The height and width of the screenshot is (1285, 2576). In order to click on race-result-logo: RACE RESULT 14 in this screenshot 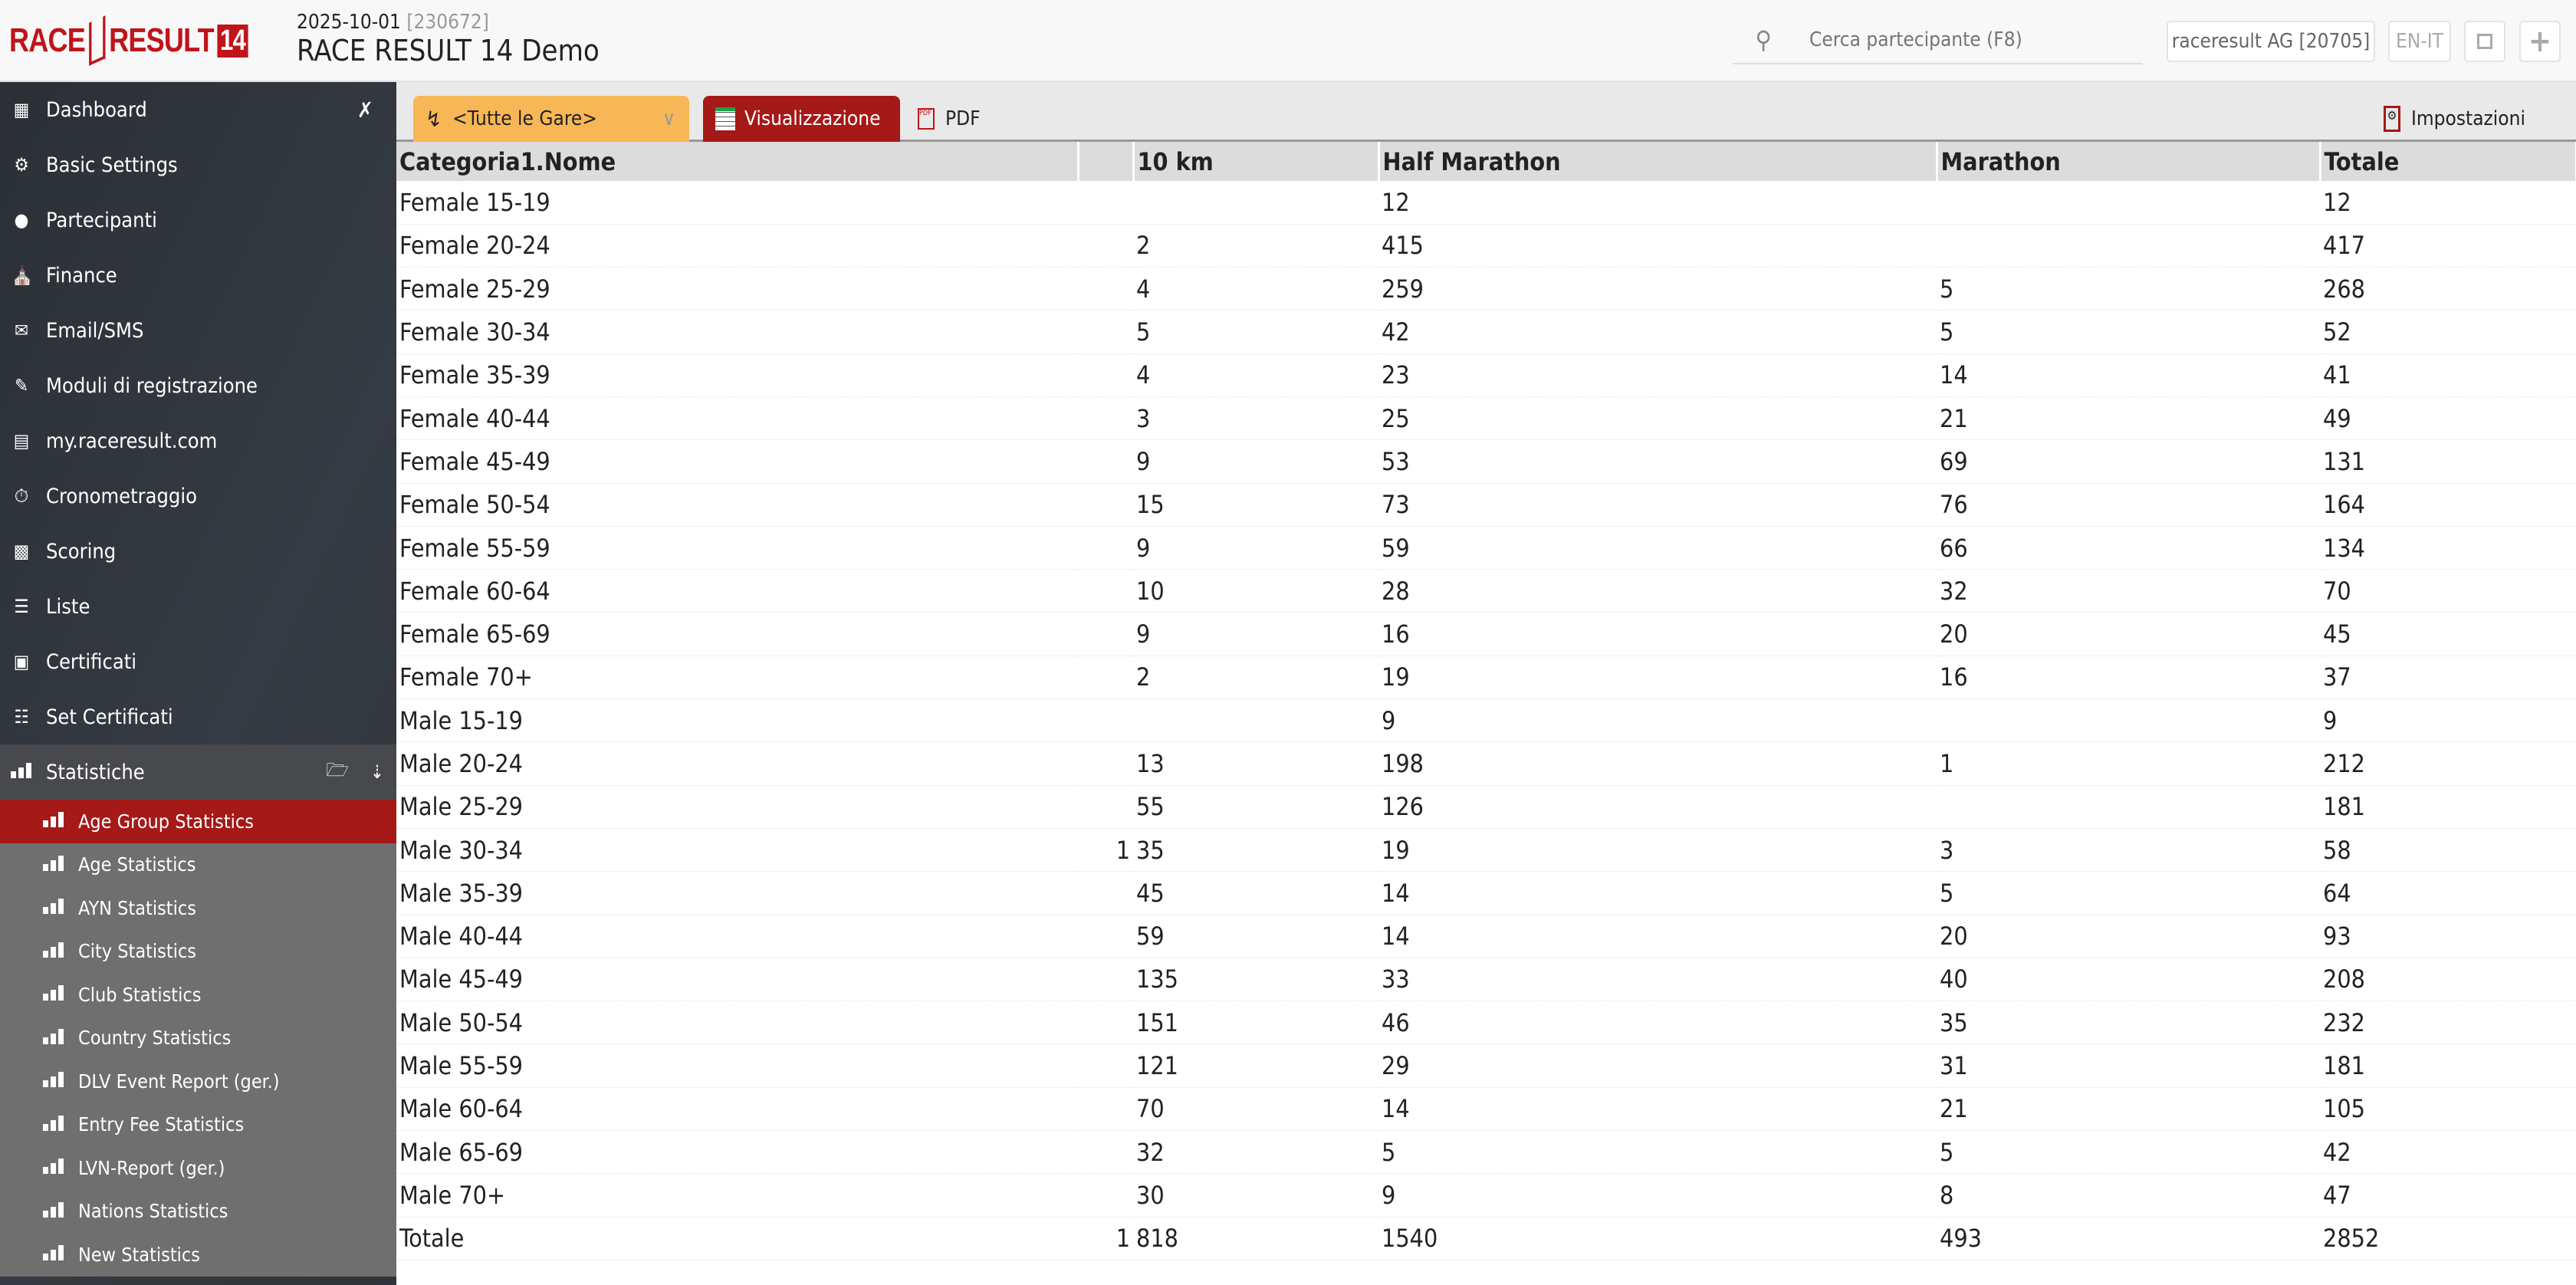, I will do `click(128, 41)`.